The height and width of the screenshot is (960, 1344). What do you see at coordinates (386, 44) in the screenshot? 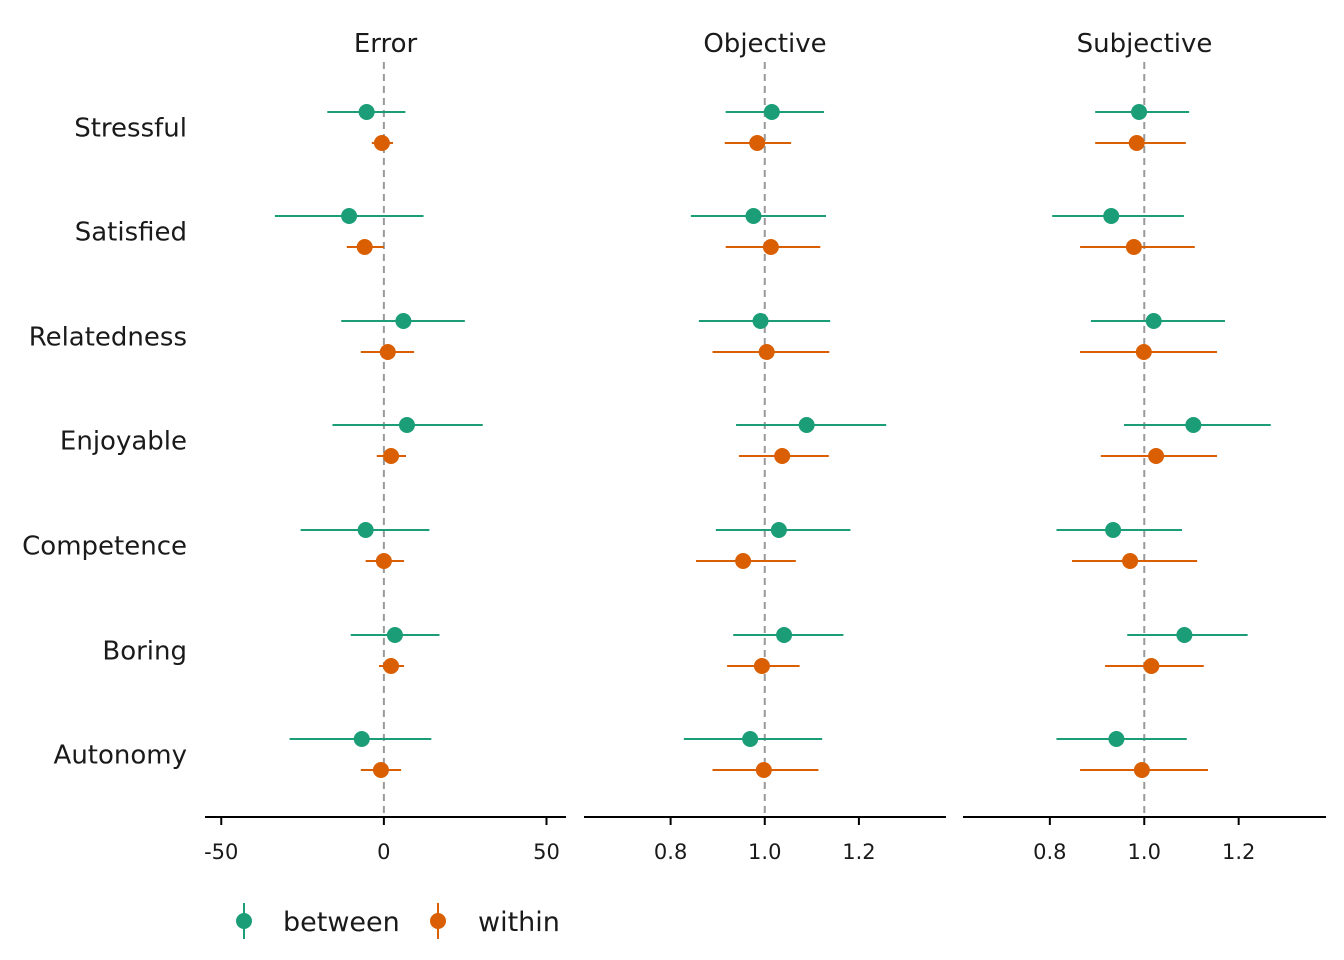
I see `panel-title: Error` at bounding box center [386, 44].